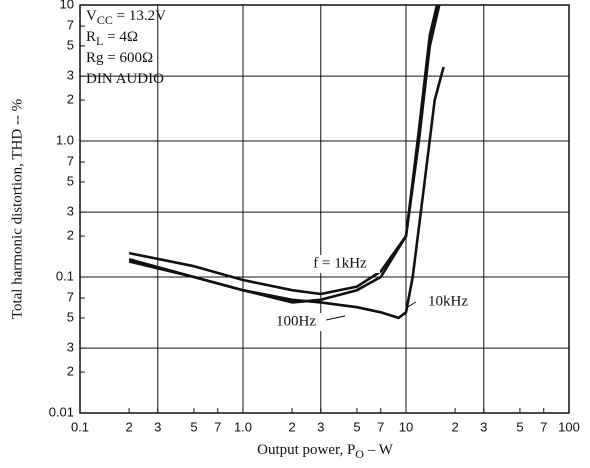  Describe the element at coordinates (243, 426) in the screenshot. I see `x-tick-label: 1.0` at that location.